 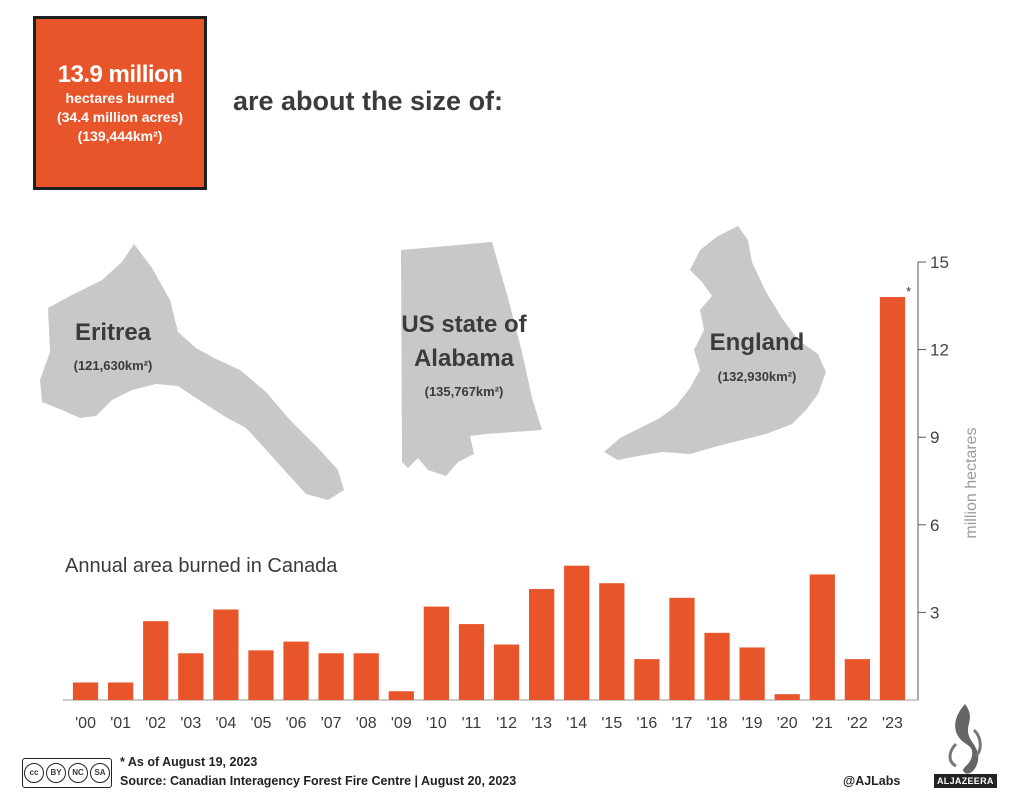 What do you see at coordinates (120, 136) in the screenshot?
I see `headline-line-3: (139,444km²)` at bounding box center [120, 136].